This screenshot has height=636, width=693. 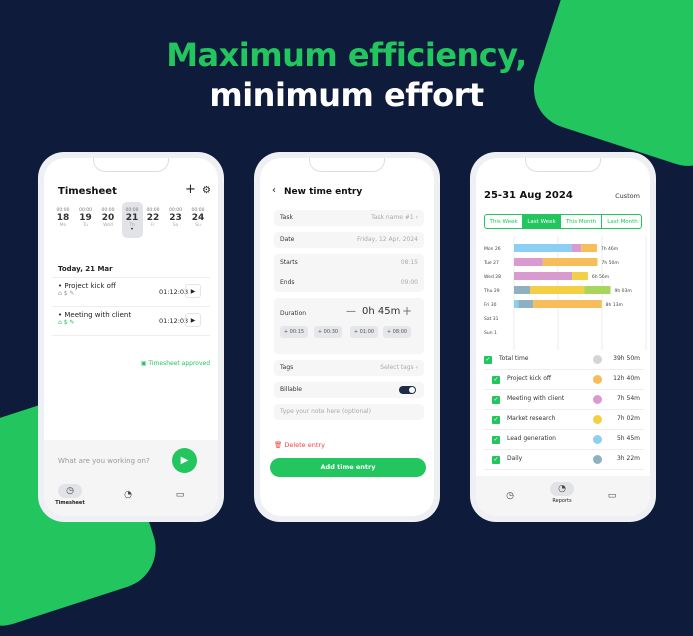 I want to click on project-row: ✓ Project kick off 12h 40m, so click(x=564, y=380).